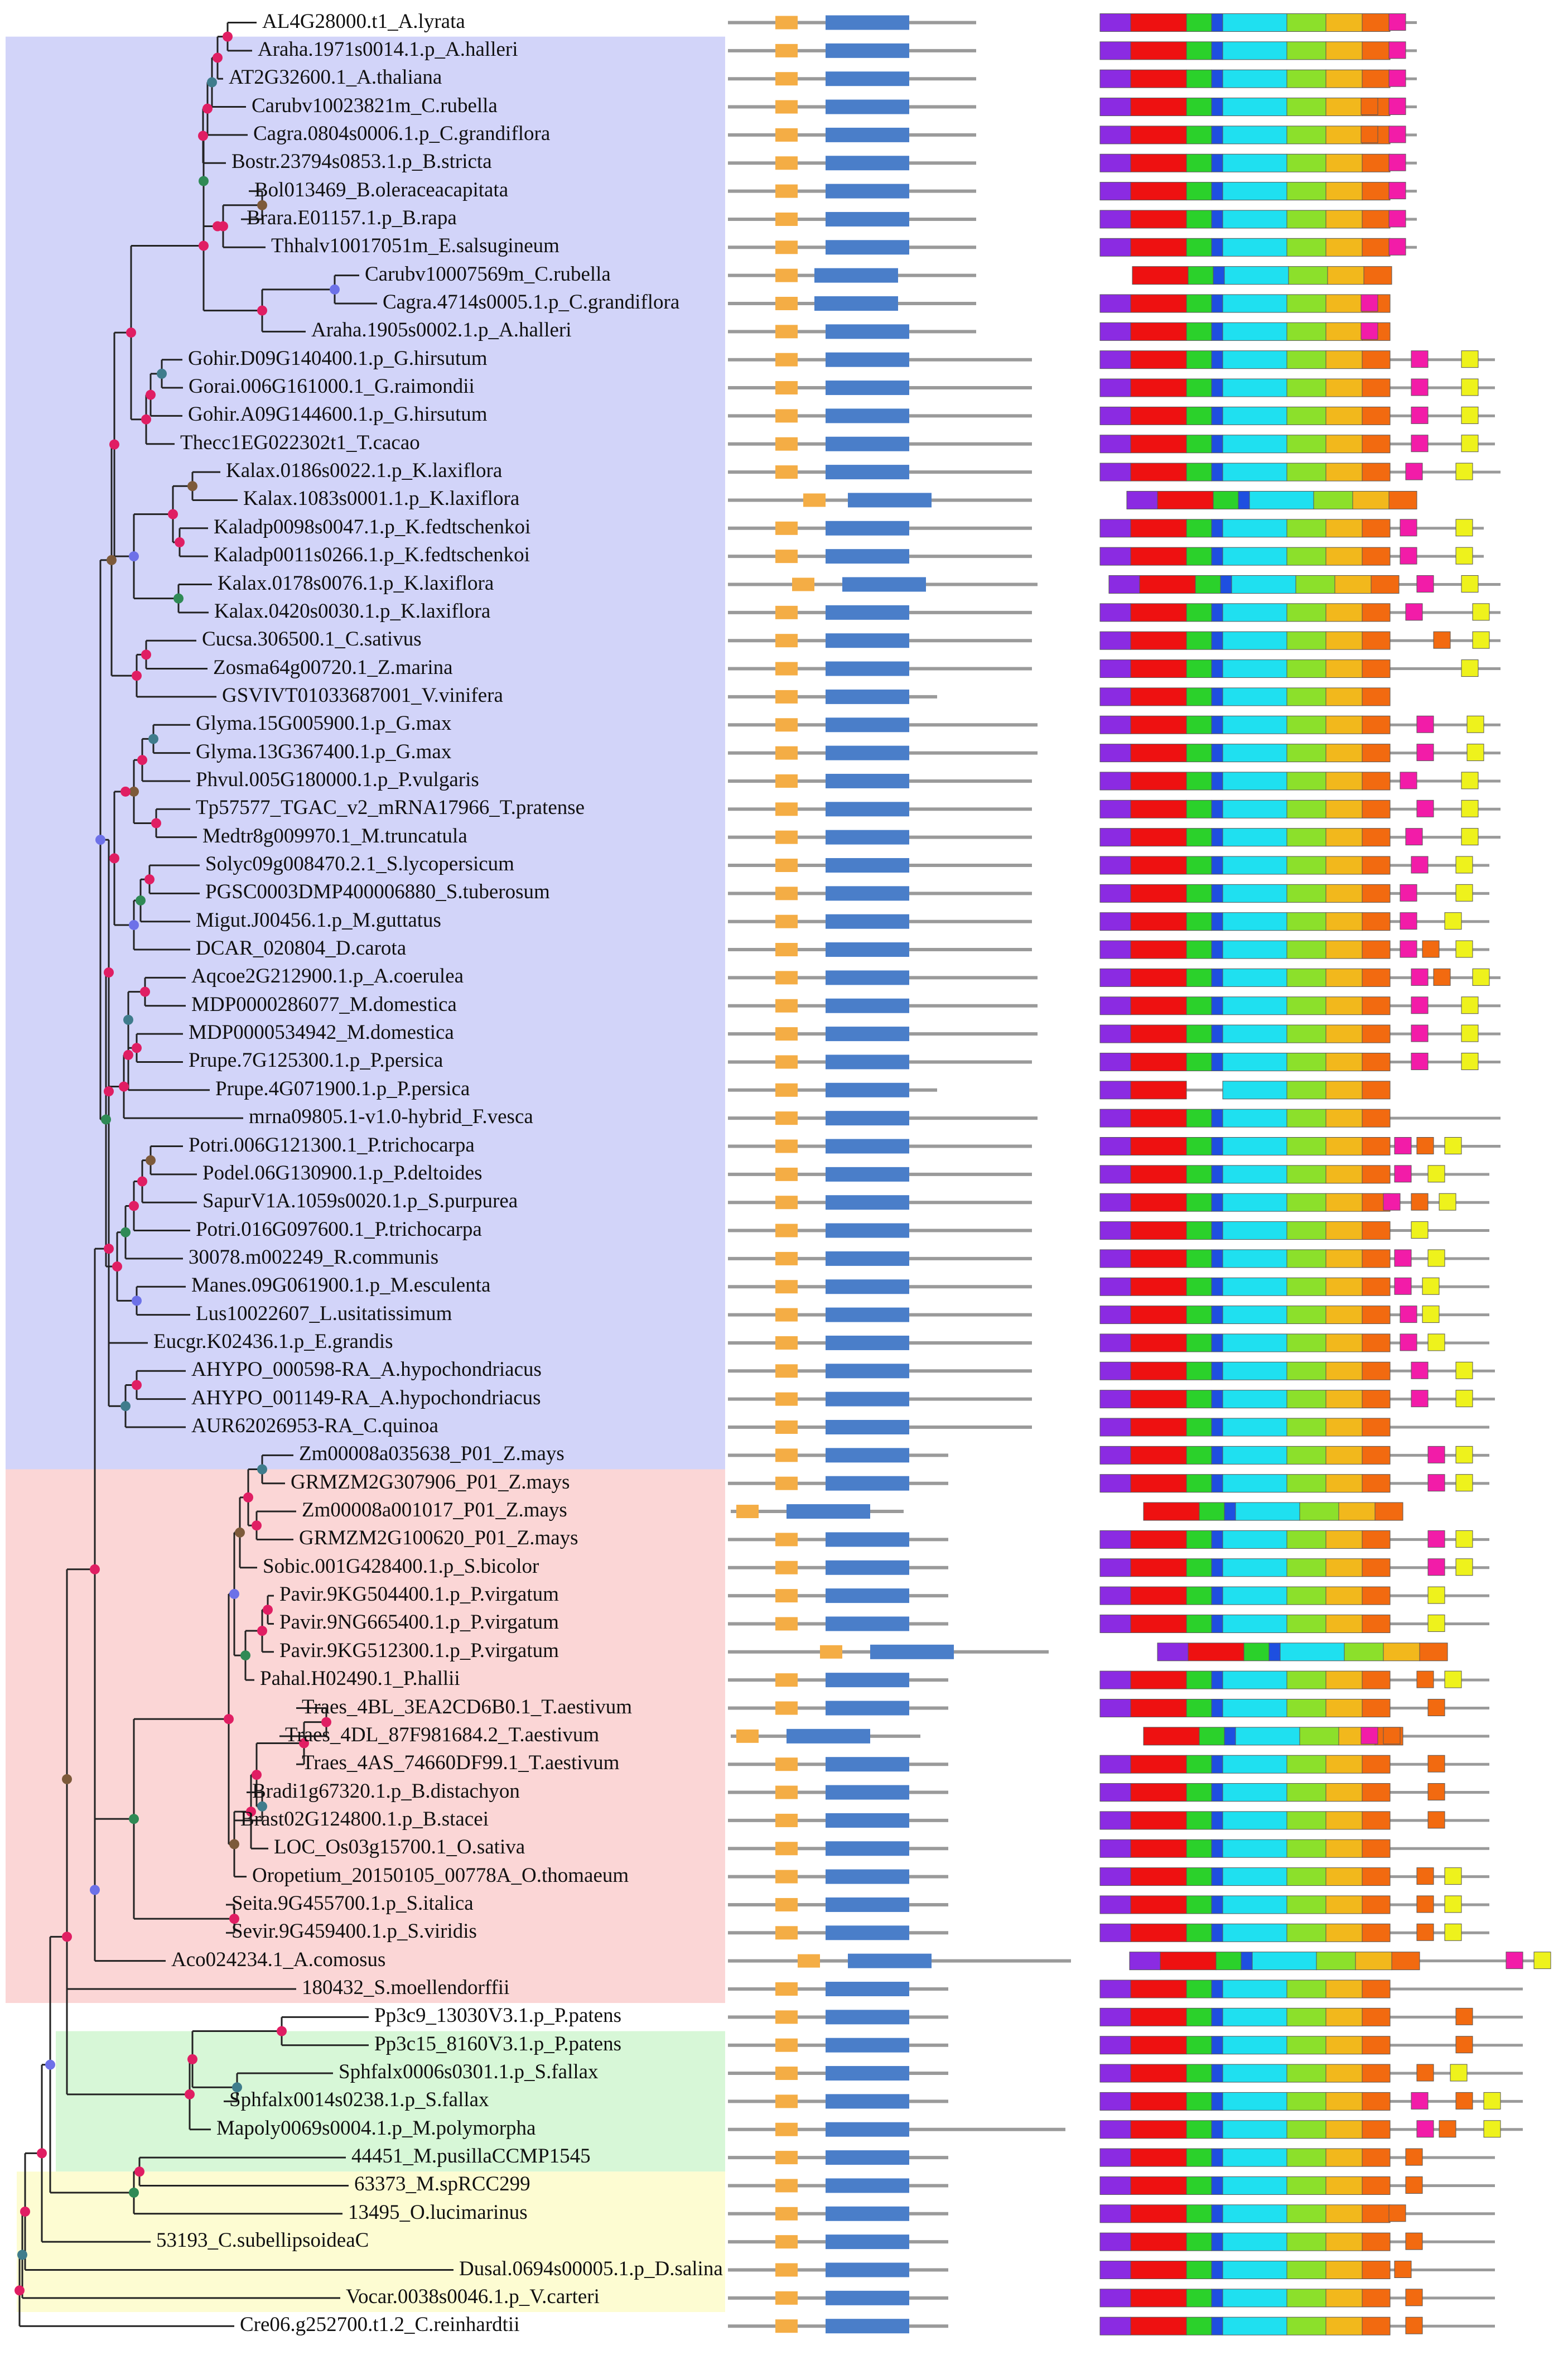  What do you see at coordinates (335, 835) in the screenshot?
I see `leaf-label: Medtr8g009970.1_M.truncatula` at bounding box center [335, 835].